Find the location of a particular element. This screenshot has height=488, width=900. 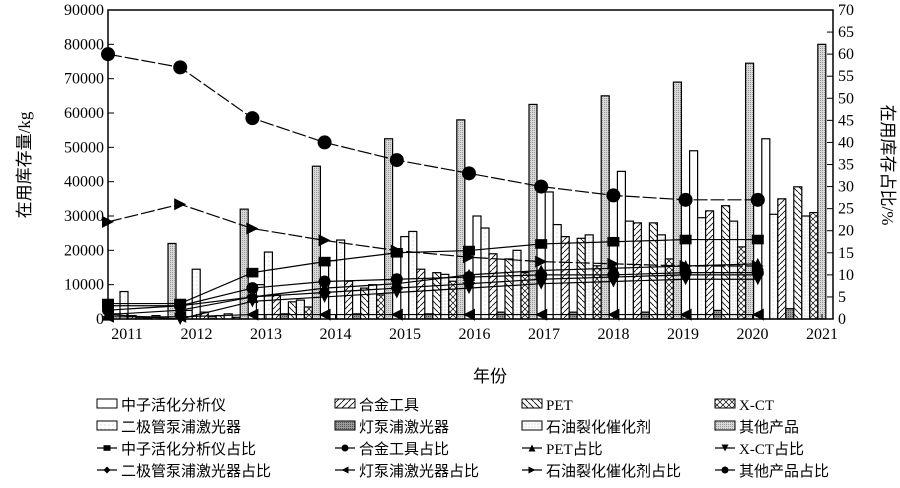

marker-square-2018 is located at coordinates (613, 241).